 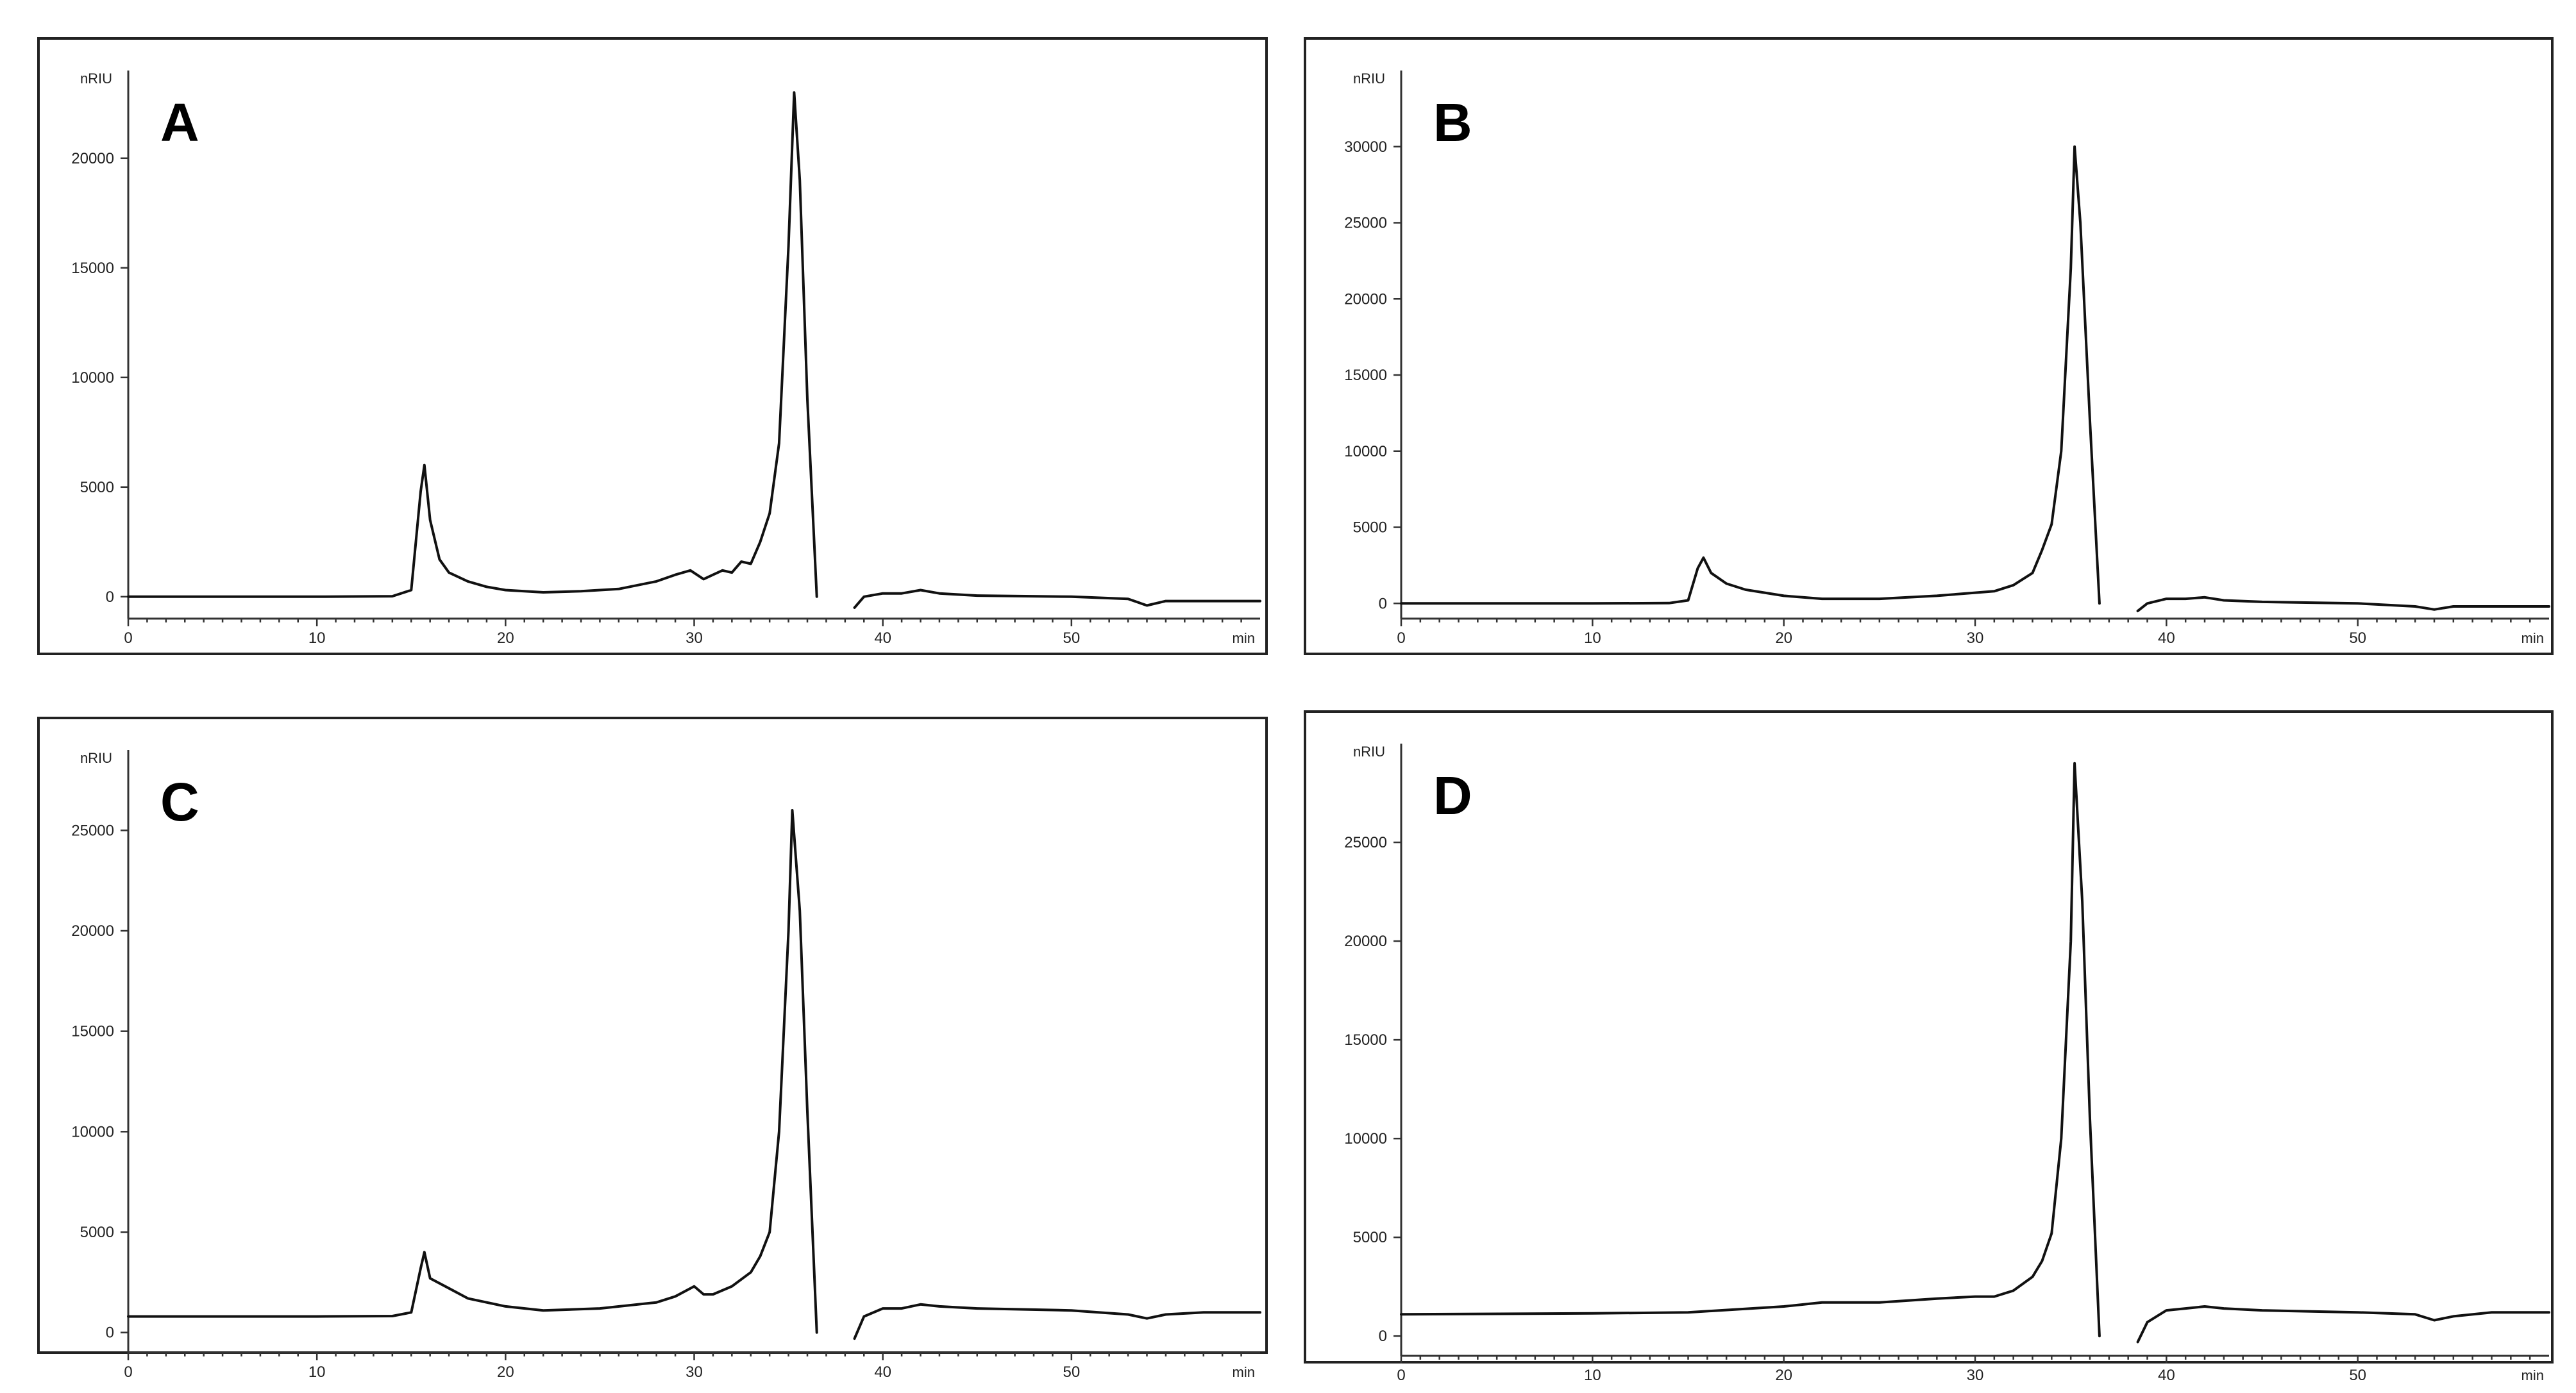 I want to click on panel-letter: B, so click(x=1452, y=122).